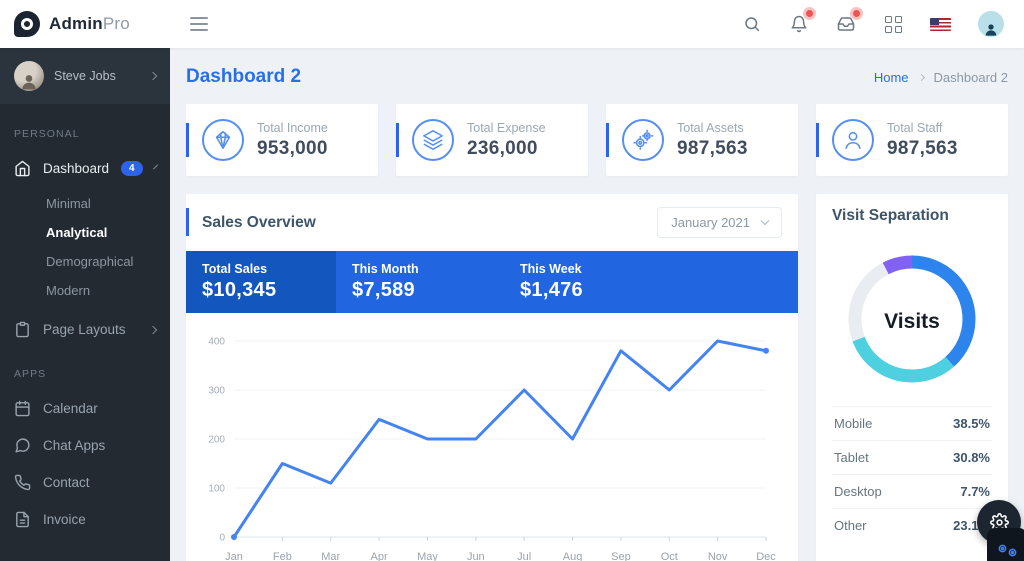 The image size is (1024, 561). I want to click on sidebar-profile: Steve Jobs, so click(85, 76).